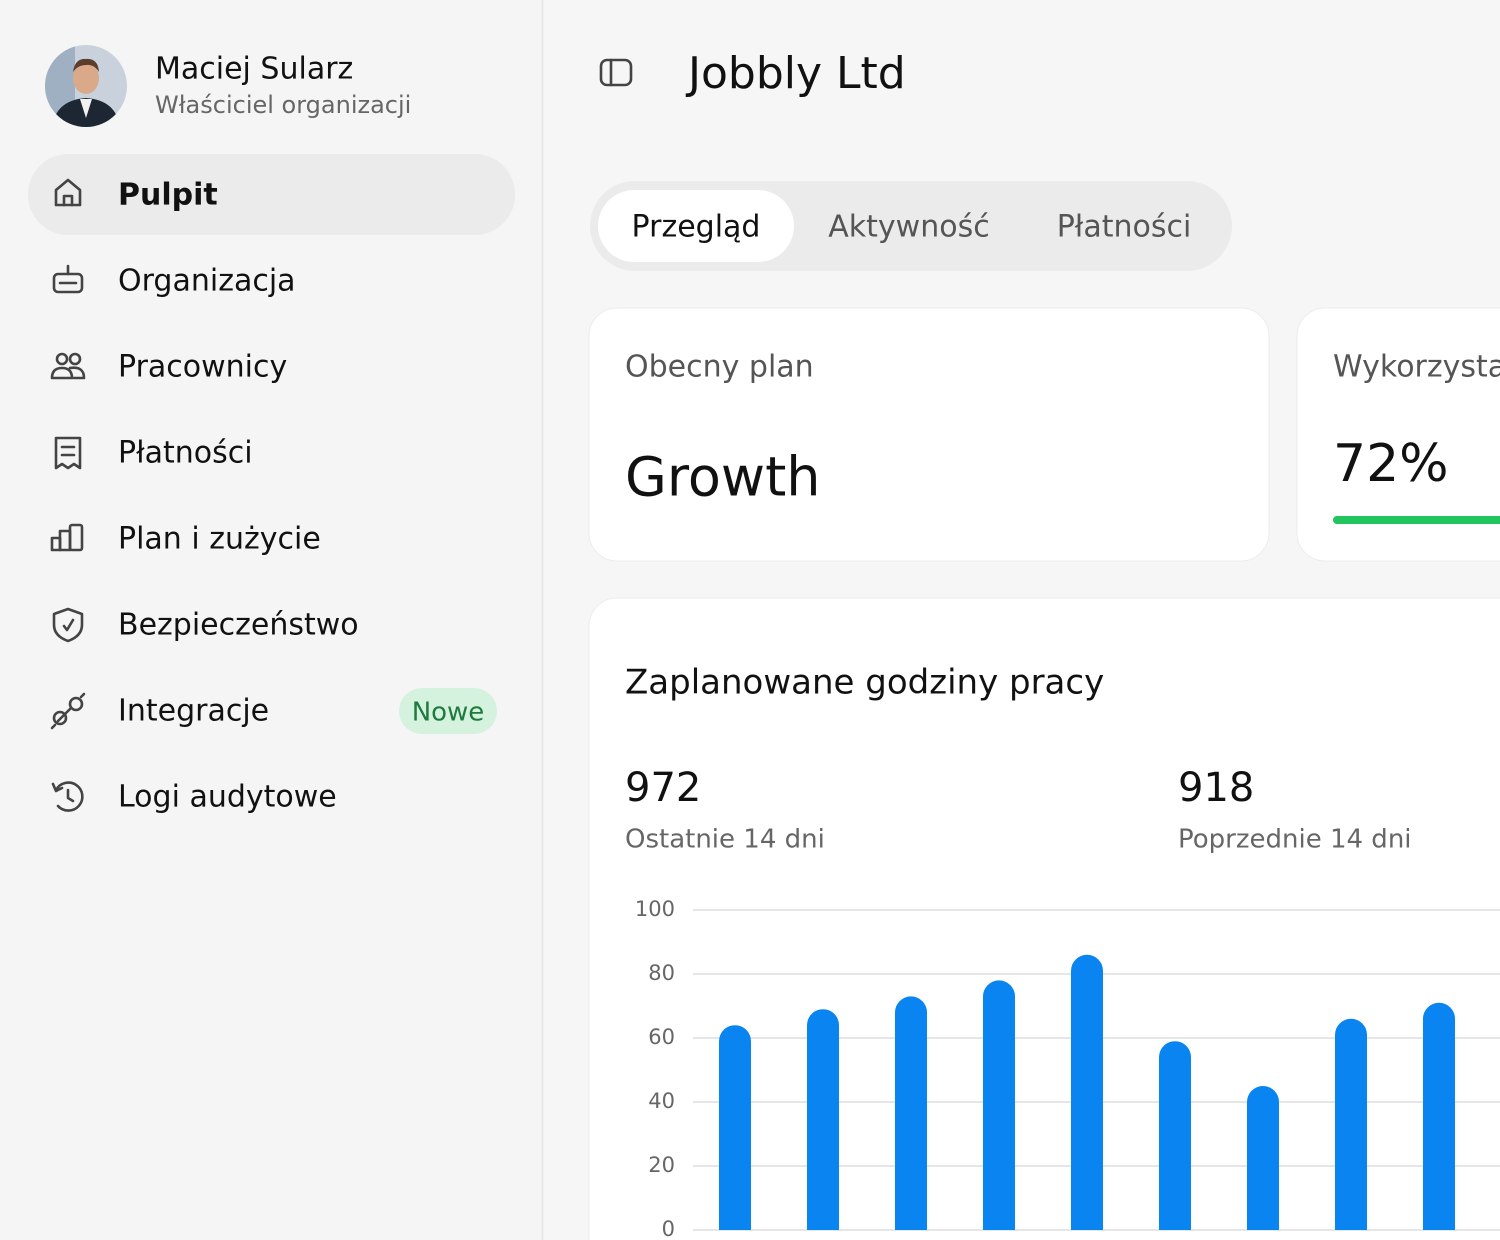  What do you see at coordinates (193, 711) in the screenshot?
I see `nav-label: Integracje` at bounding box center [193, 711].